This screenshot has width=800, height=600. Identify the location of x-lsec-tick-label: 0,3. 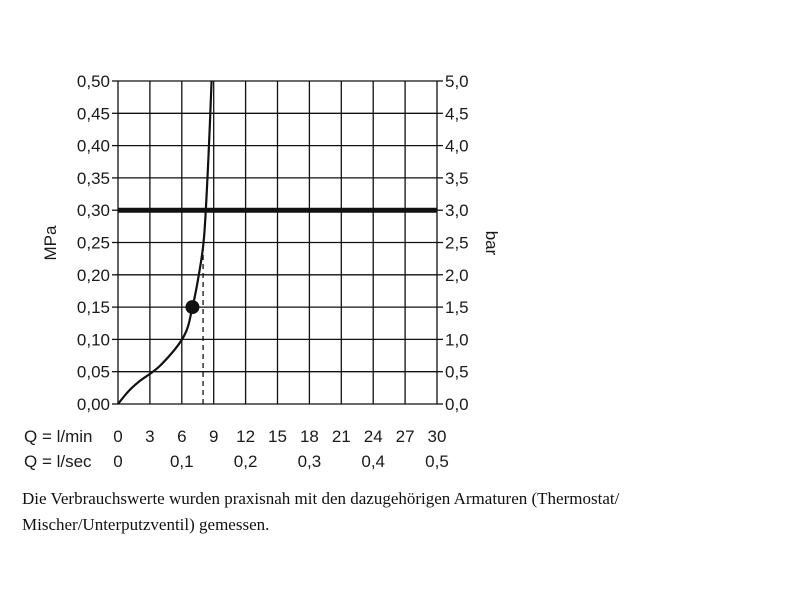
(310, 461).